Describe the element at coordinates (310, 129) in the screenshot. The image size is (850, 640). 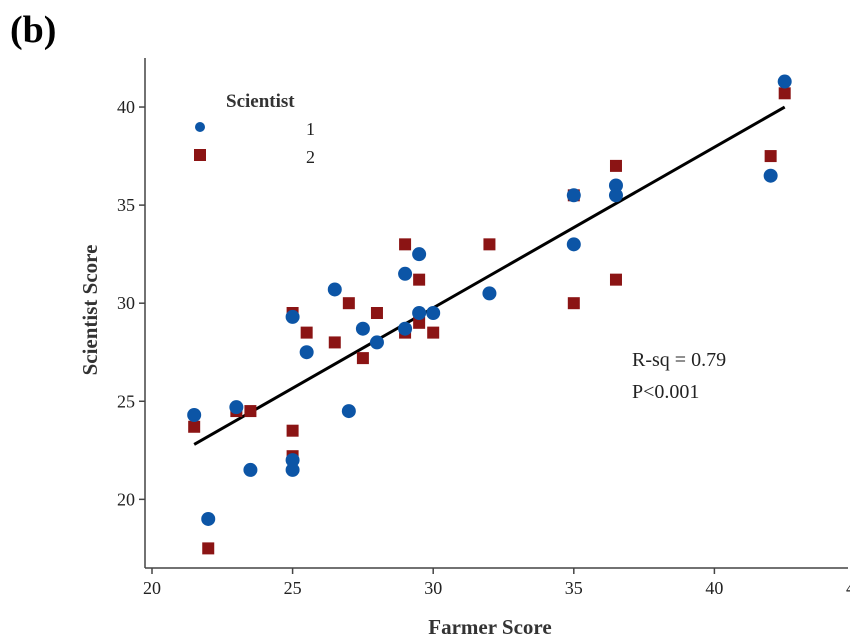
I see `legend-label-1: 1` at that location.